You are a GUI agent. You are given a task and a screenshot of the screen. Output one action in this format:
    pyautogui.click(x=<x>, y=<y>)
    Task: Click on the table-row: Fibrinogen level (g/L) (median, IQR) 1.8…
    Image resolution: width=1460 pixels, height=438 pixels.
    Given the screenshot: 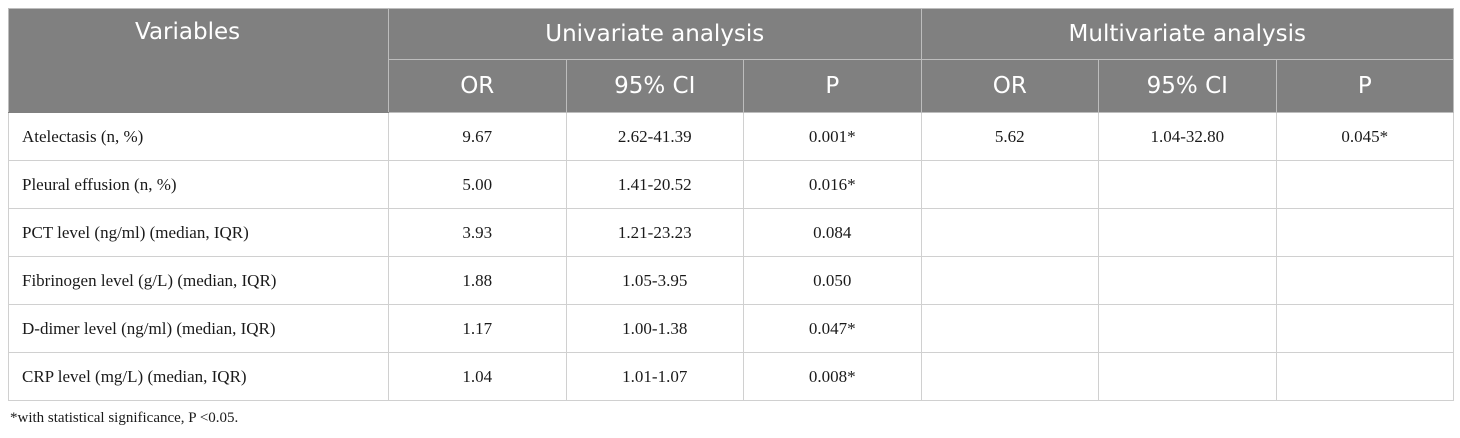 What is the action you would take?
    pyautogui.click(x=731, y=280)
    